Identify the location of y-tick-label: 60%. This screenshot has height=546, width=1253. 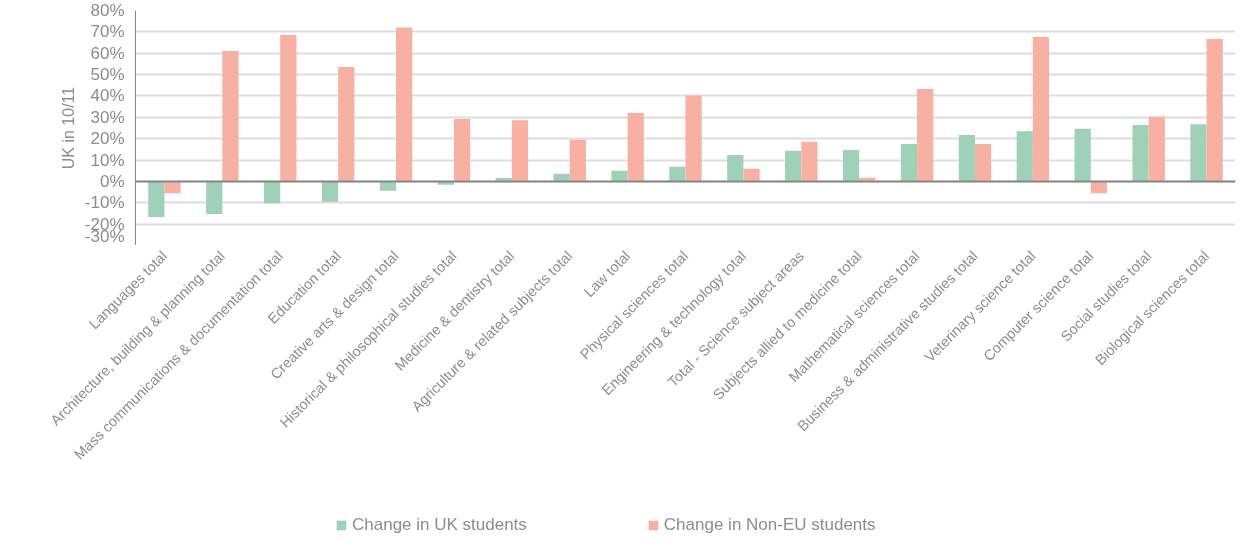
(107, 53).